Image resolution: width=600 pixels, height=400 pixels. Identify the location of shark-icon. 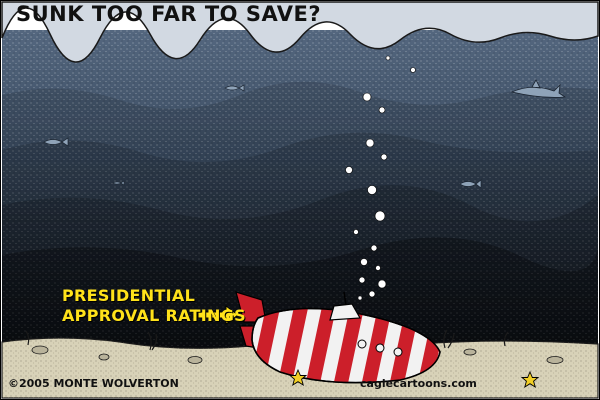
(538, 88).